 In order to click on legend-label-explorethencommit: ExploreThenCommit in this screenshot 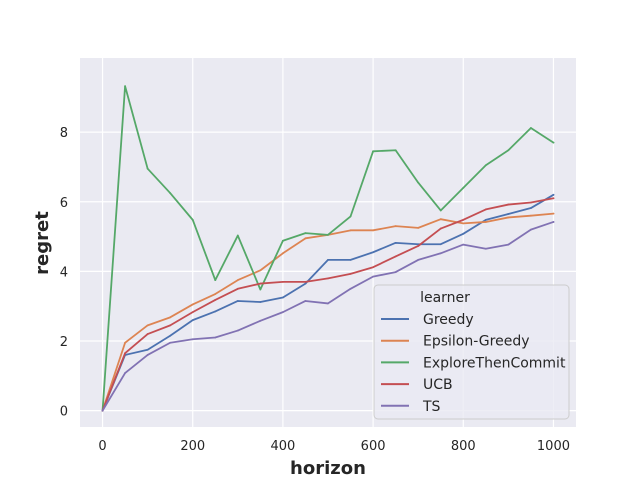, I will do `click(494, 363)`.